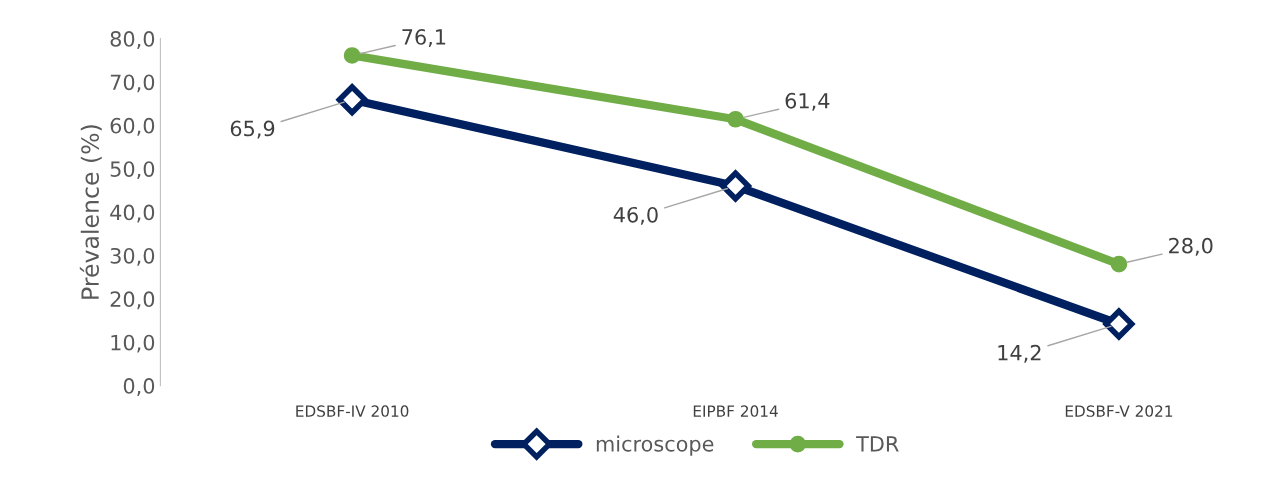  What do you see at coordinates (132, 256) in the screenshot?
I see `y-tick-label: 30,0` at bounding box center [132, 256].